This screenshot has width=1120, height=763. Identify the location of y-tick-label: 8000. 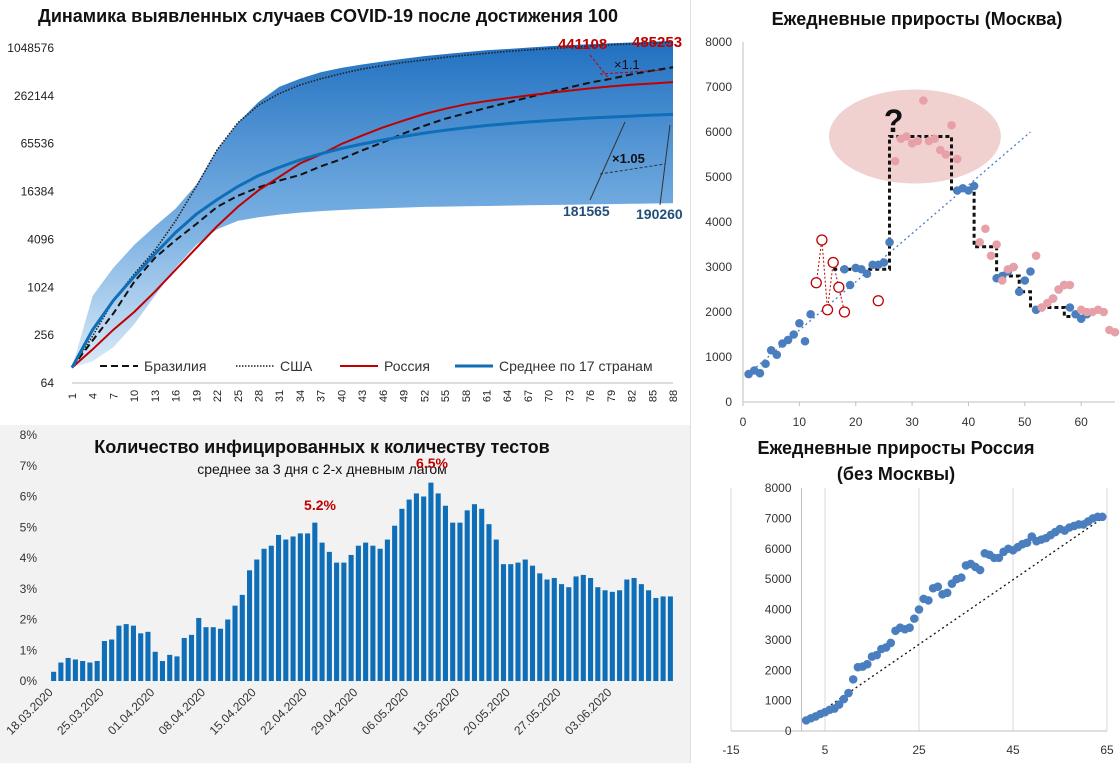
(718, 42).